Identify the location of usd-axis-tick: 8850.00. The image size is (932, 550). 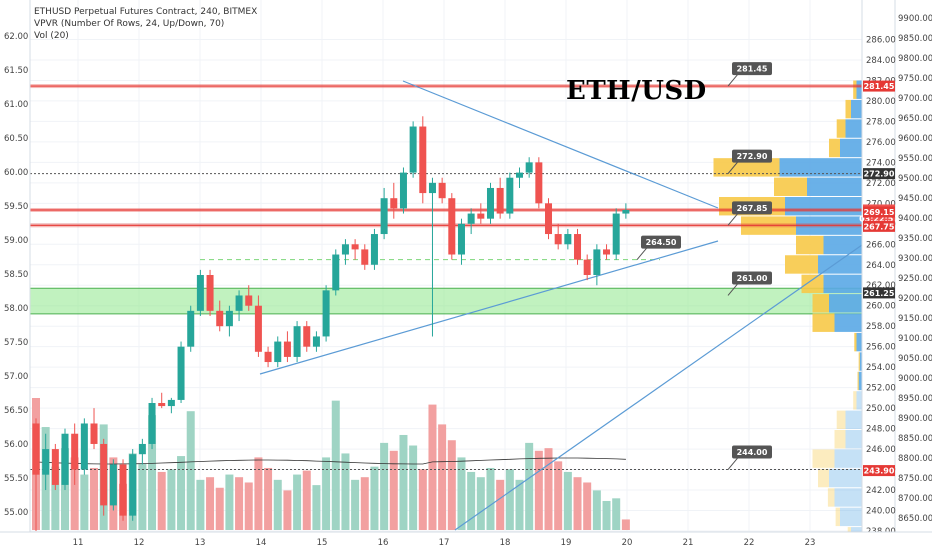
(915, 439).